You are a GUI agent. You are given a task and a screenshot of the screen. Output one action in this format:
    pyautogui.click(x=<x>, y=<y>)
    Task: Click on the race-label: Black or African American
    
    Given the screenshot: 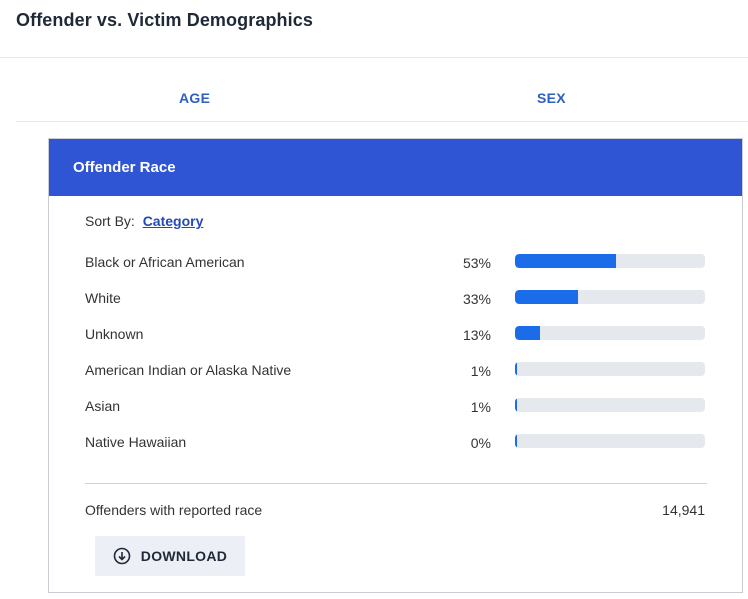 What is the action you would take?
    pyautogui.click(x=165, y=262)
    